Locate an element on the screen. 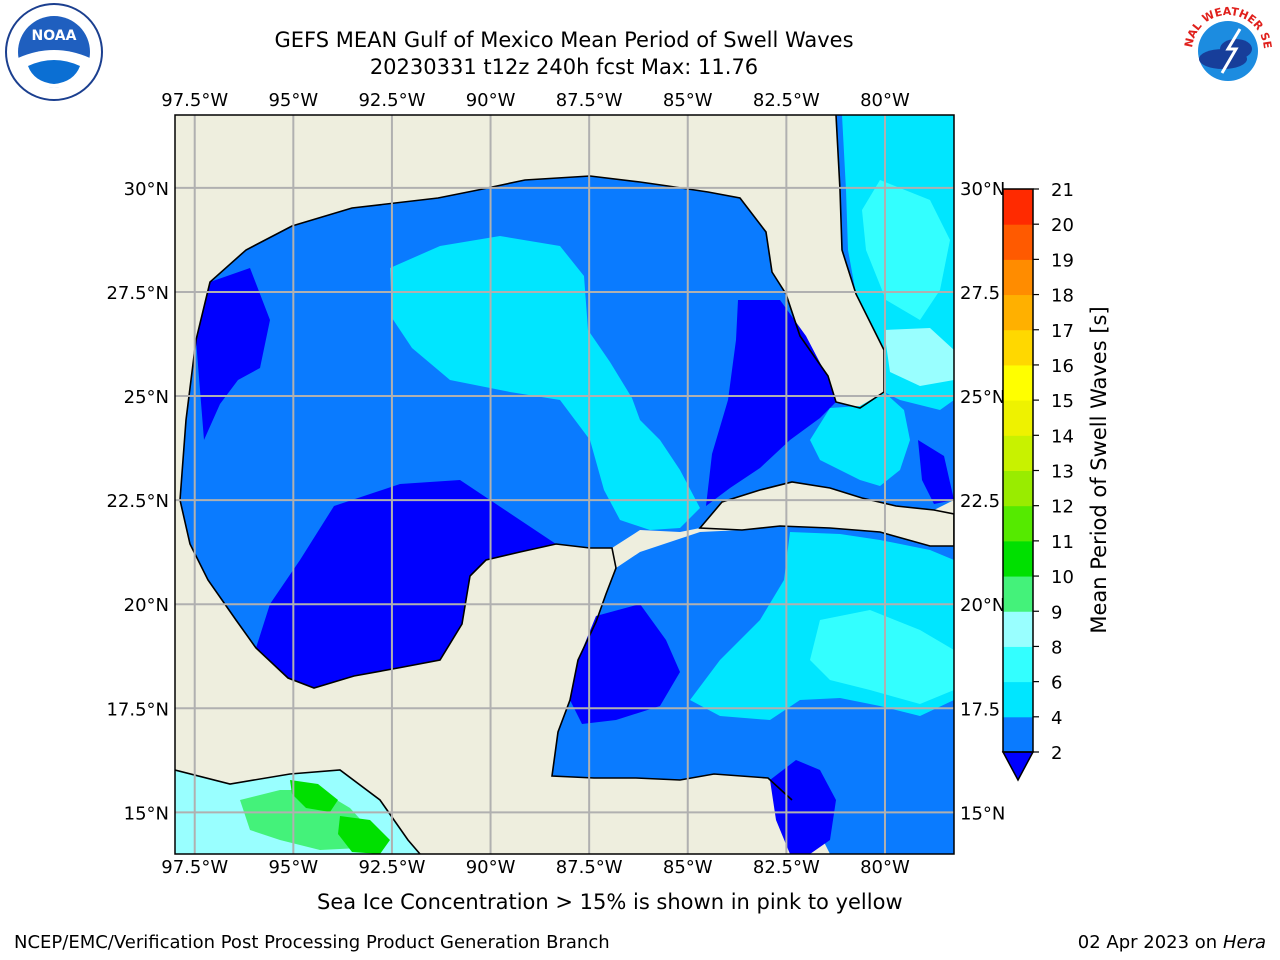 This screenshot has width=1280, height=960. lat-label-right: 22.5 is located at coordinates (980, 501).